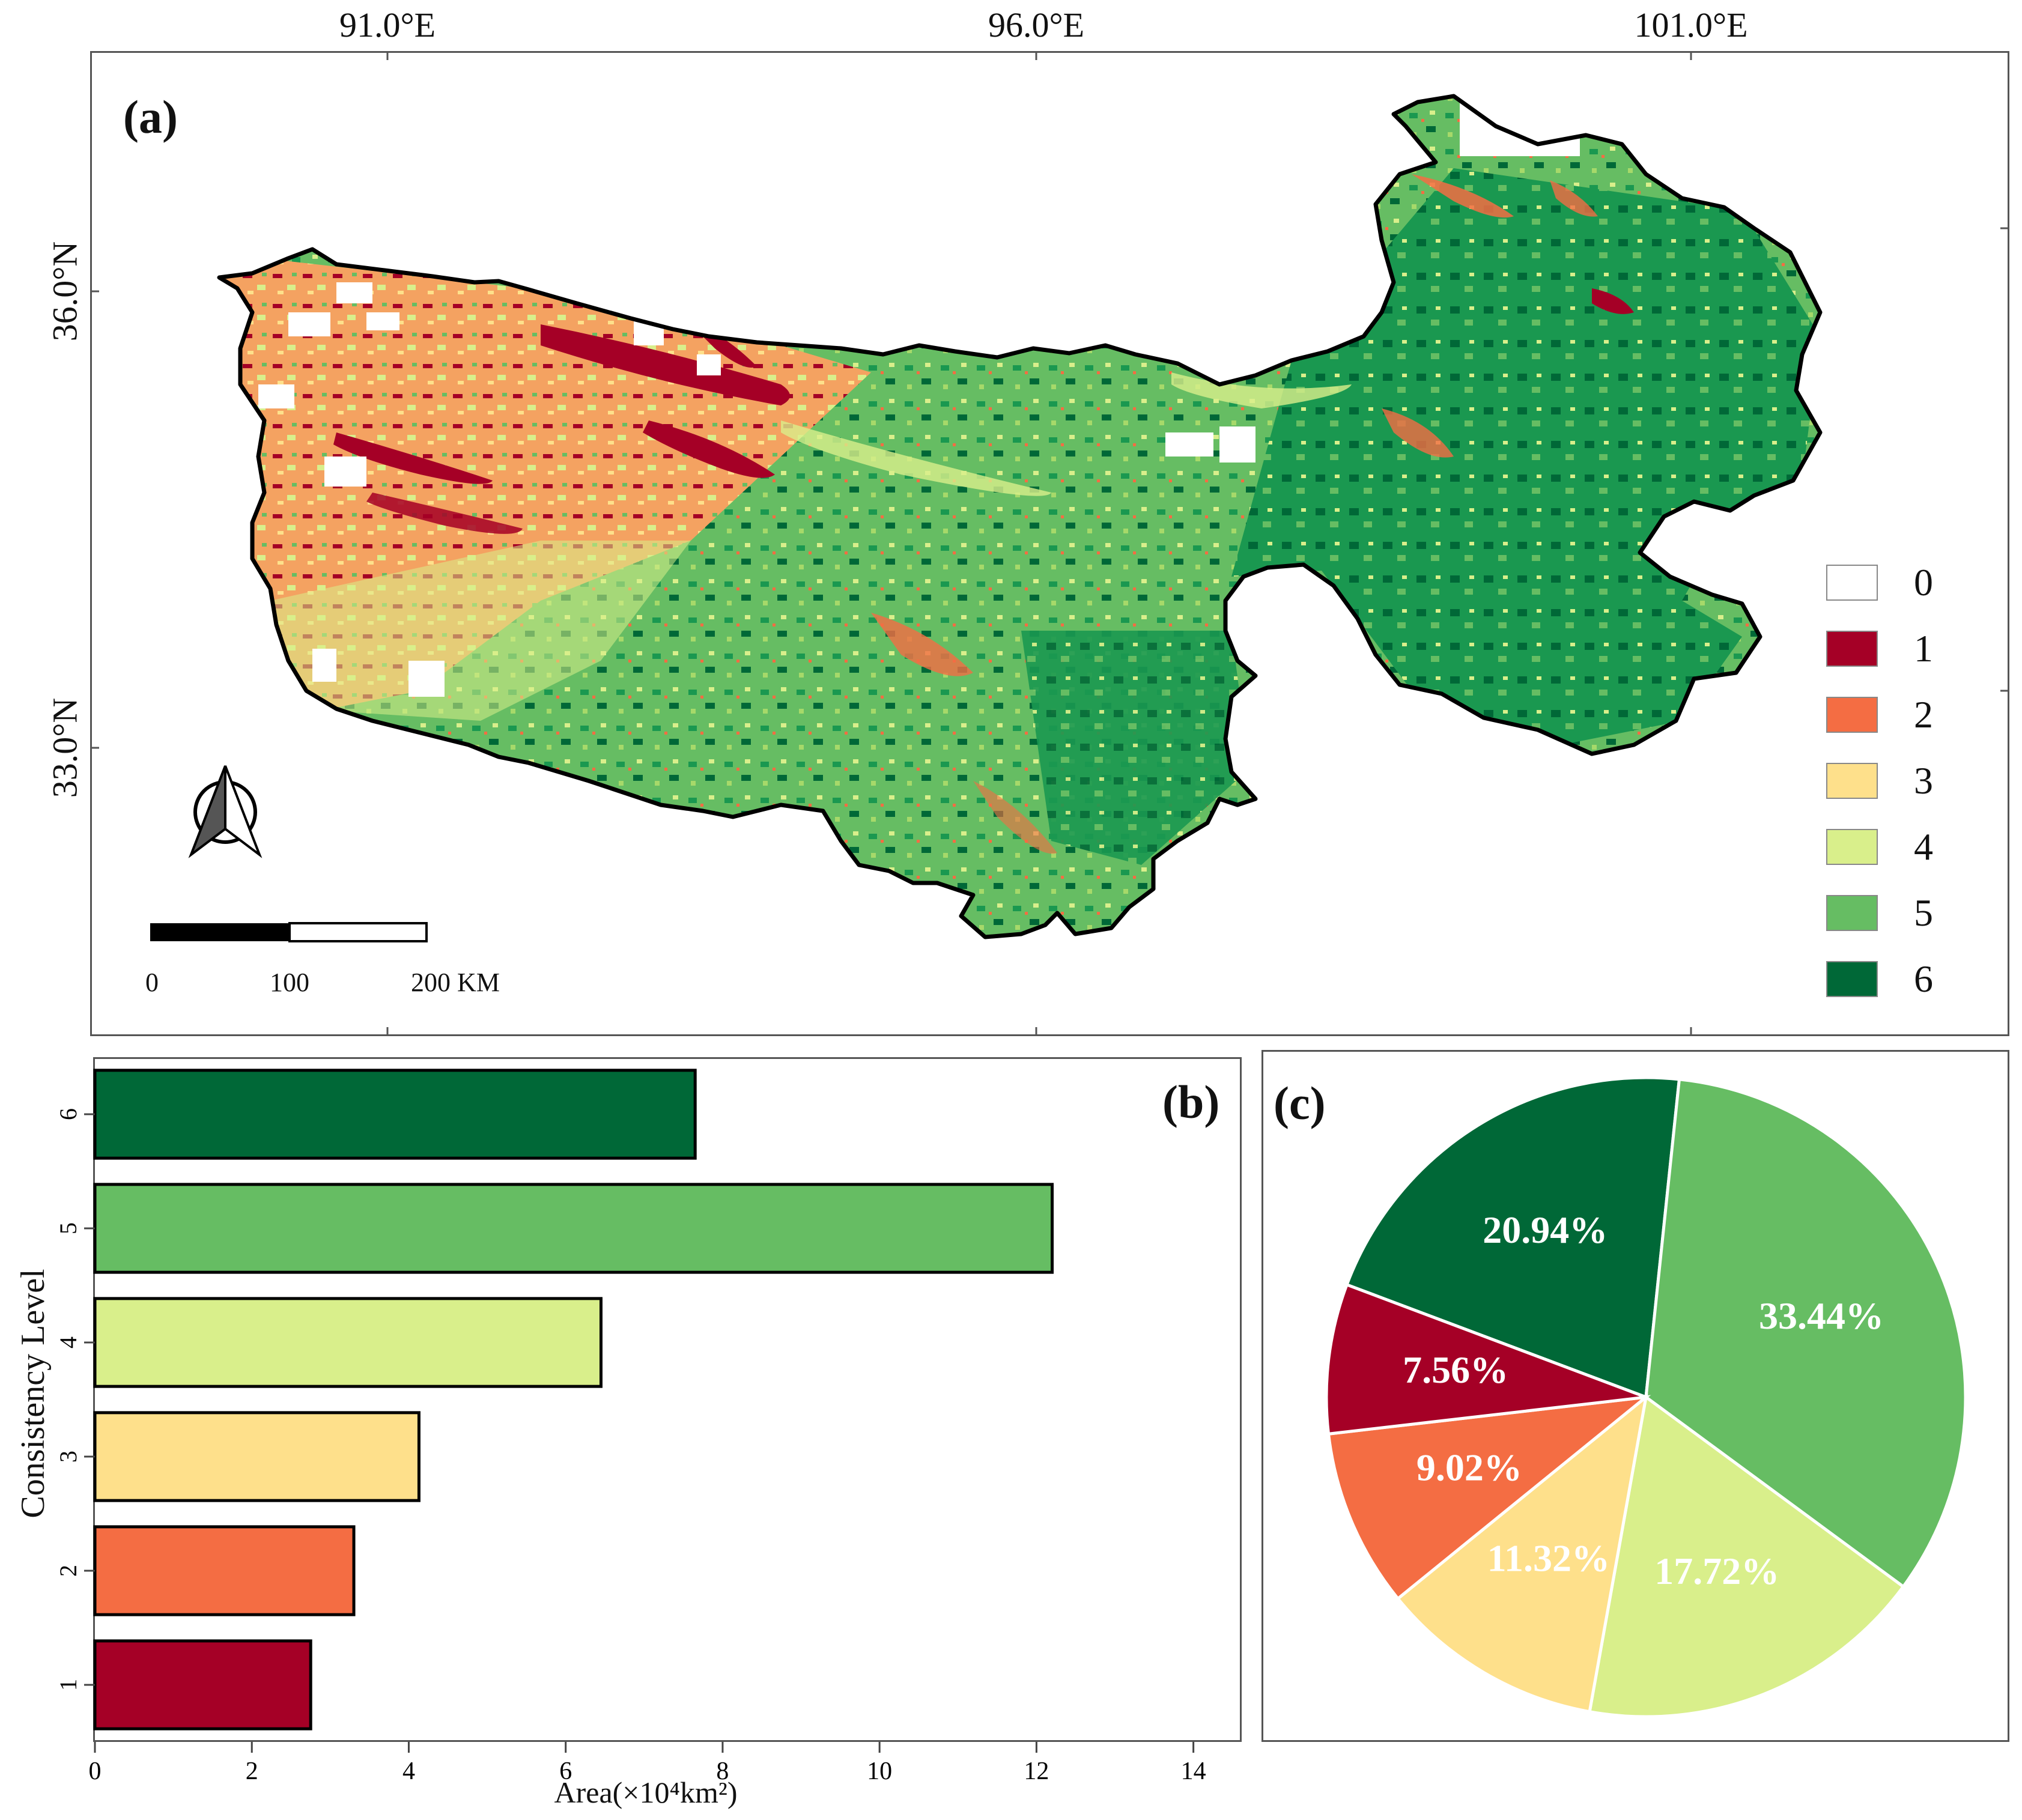 The width and height of the screenshot is (2022, 1820). Describe the element at coordinates (68, 1571) in the screenshot. I see `y-tick-label-2: 2` at that location.